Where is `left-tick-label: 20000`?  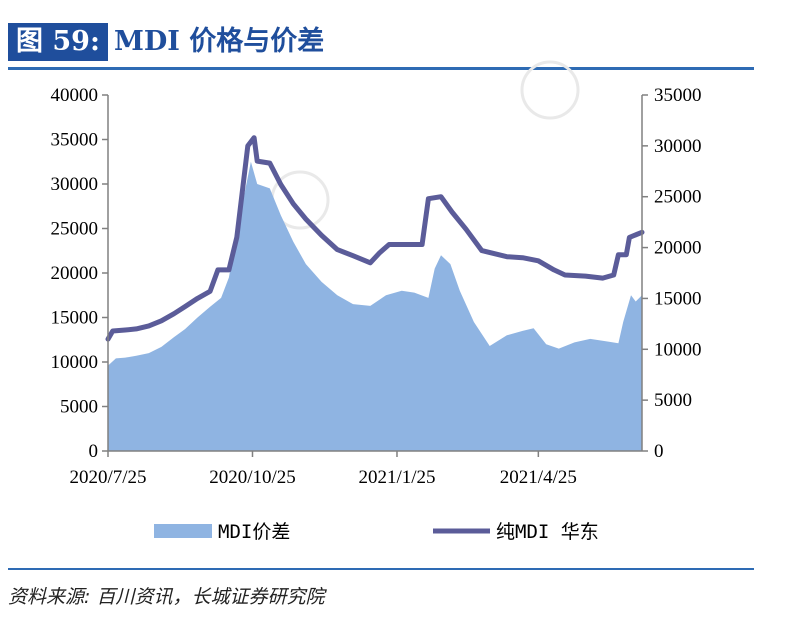
left-tick-label: 20000 is located at coordinates (75, 273).